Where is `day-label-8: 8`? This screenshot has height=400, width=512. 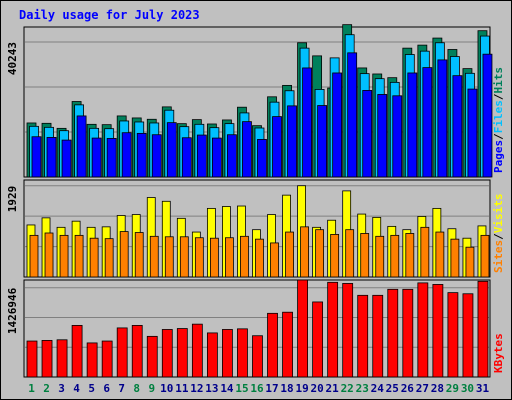 day-label-8: 8 is located at coordinates (136, 388).